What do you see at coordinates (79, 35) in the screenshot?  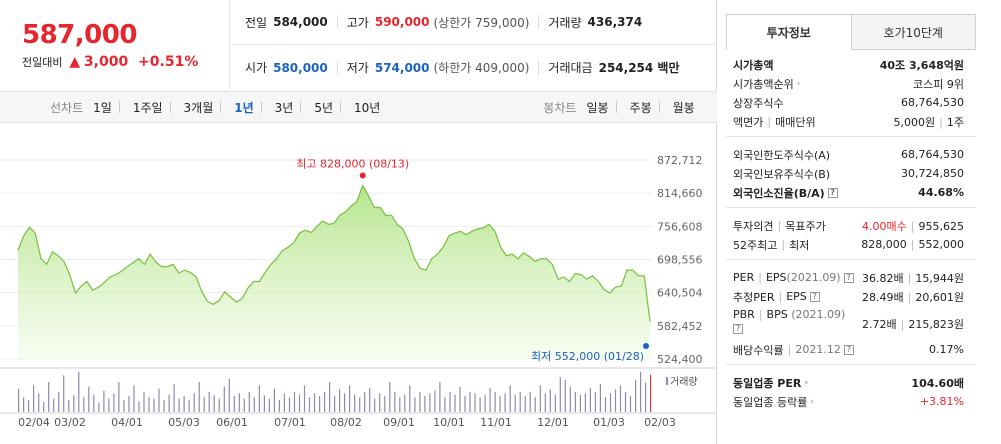 I see `current-price: 587,000` at bounding box center [79, 35].